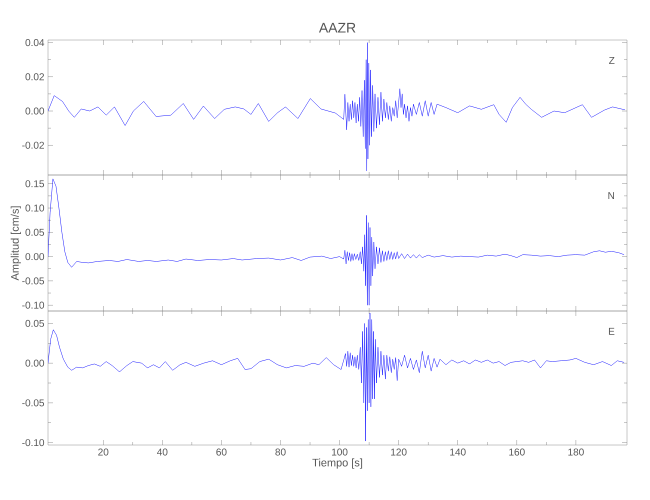 The height and width of the screenshot is (500, 650). What do you see at coordinates (611, 331) in the screenshot?
I see `annotation: E` at bounding box center [611, 331].